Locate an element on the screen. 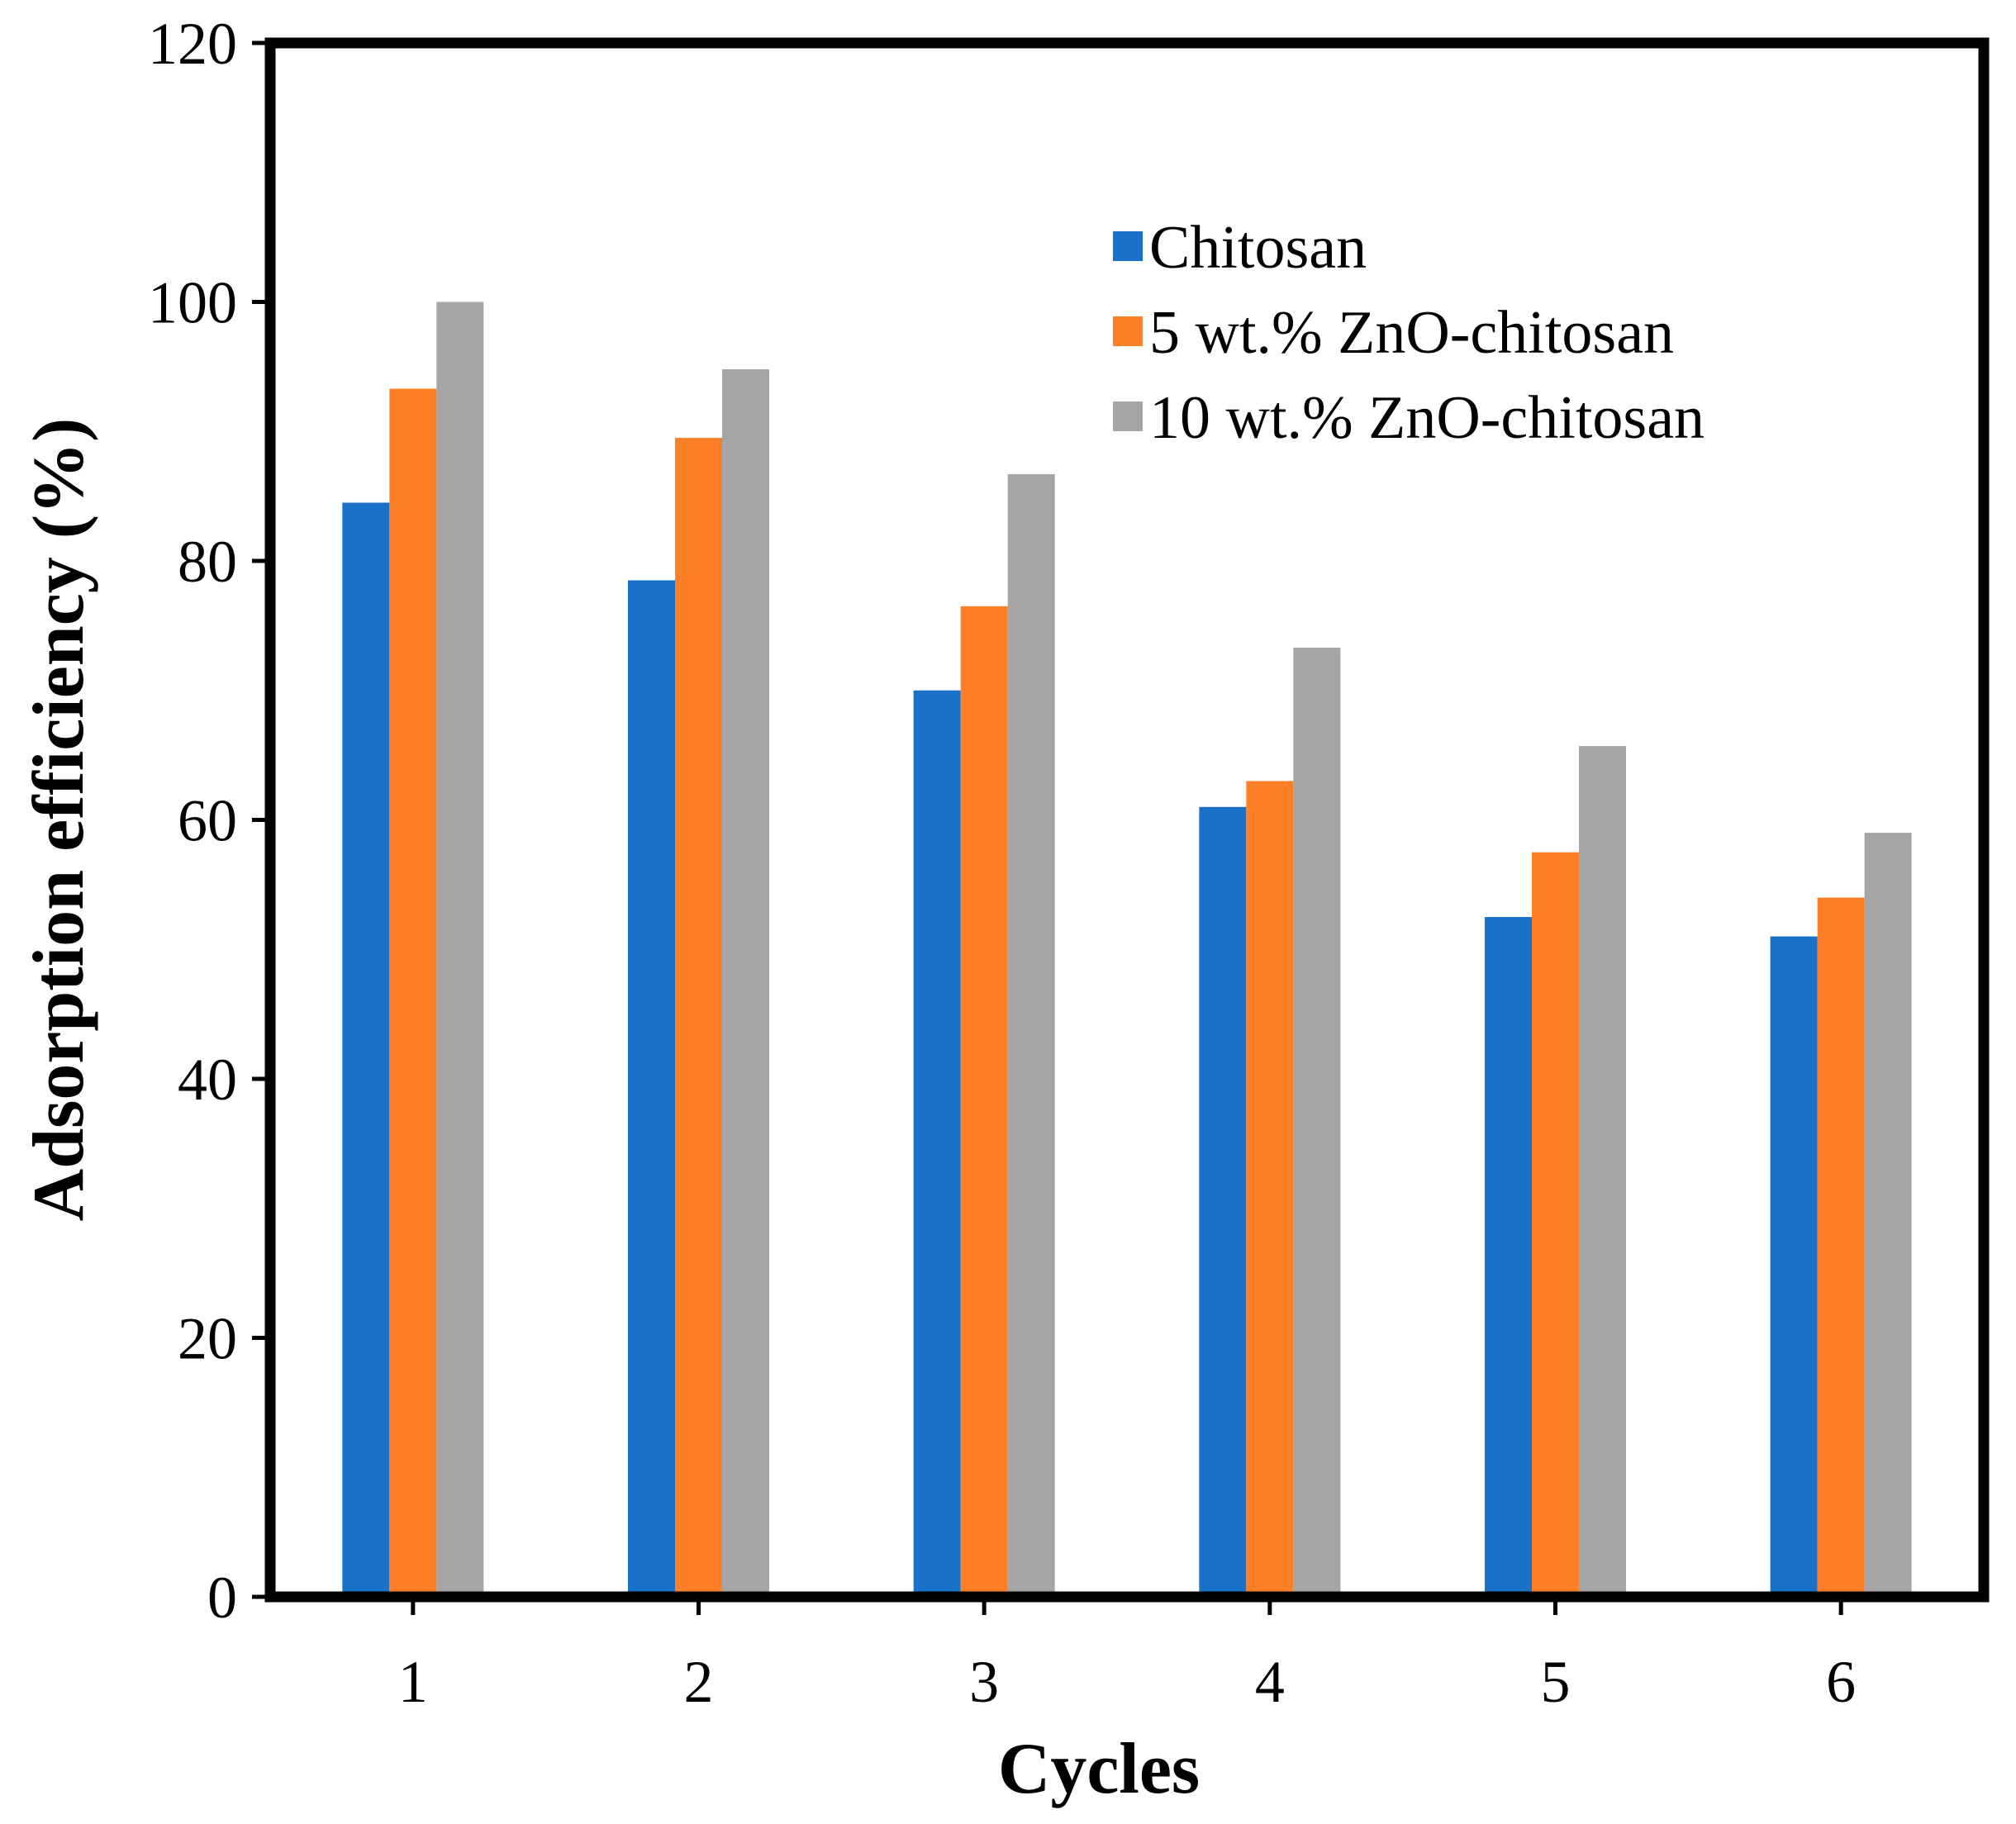 The height and width of the screenshot is (1824, 2016). legend-label: Chitosan is located at coordinates (1258, 248).